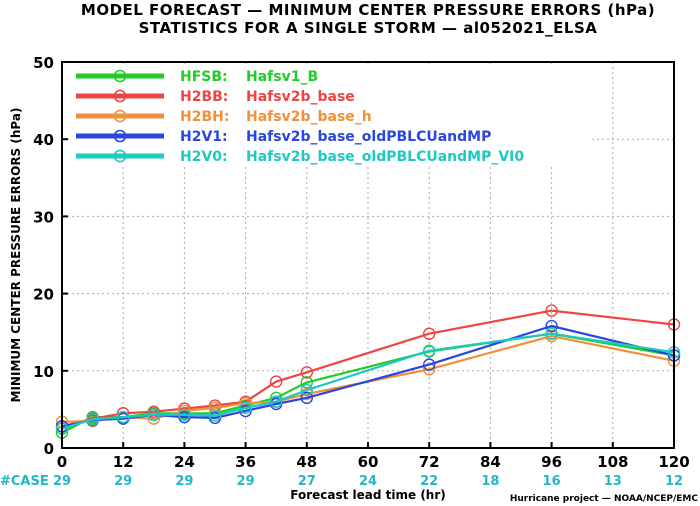 This screenshot has width=700, height=506. I want to click on x-tick-label: 24, so click(184, 462).